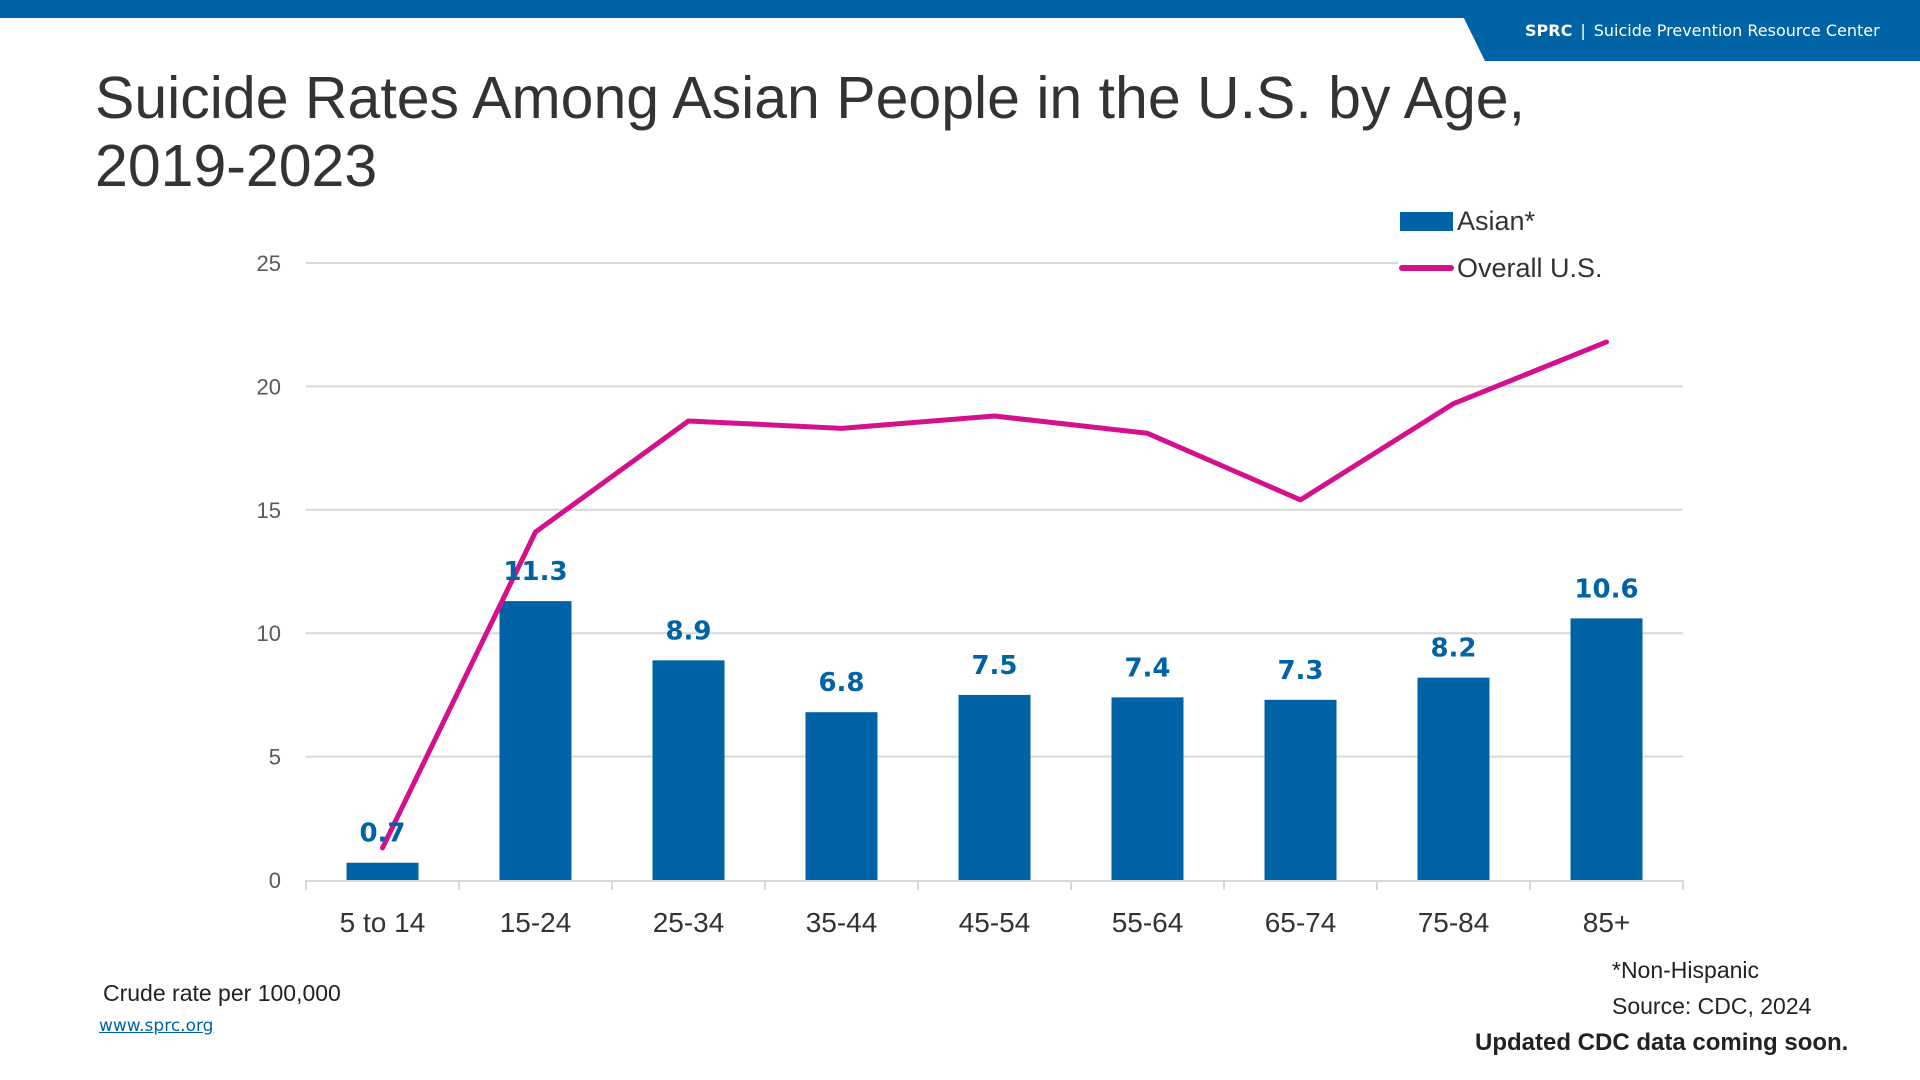 The width and height of the screenshot is (1920, 1080). Describe the element at coordinates (269, 572) in the screenshot. I see `y-axis-tick-labels: 0 5 10 15 20 25` at that location.